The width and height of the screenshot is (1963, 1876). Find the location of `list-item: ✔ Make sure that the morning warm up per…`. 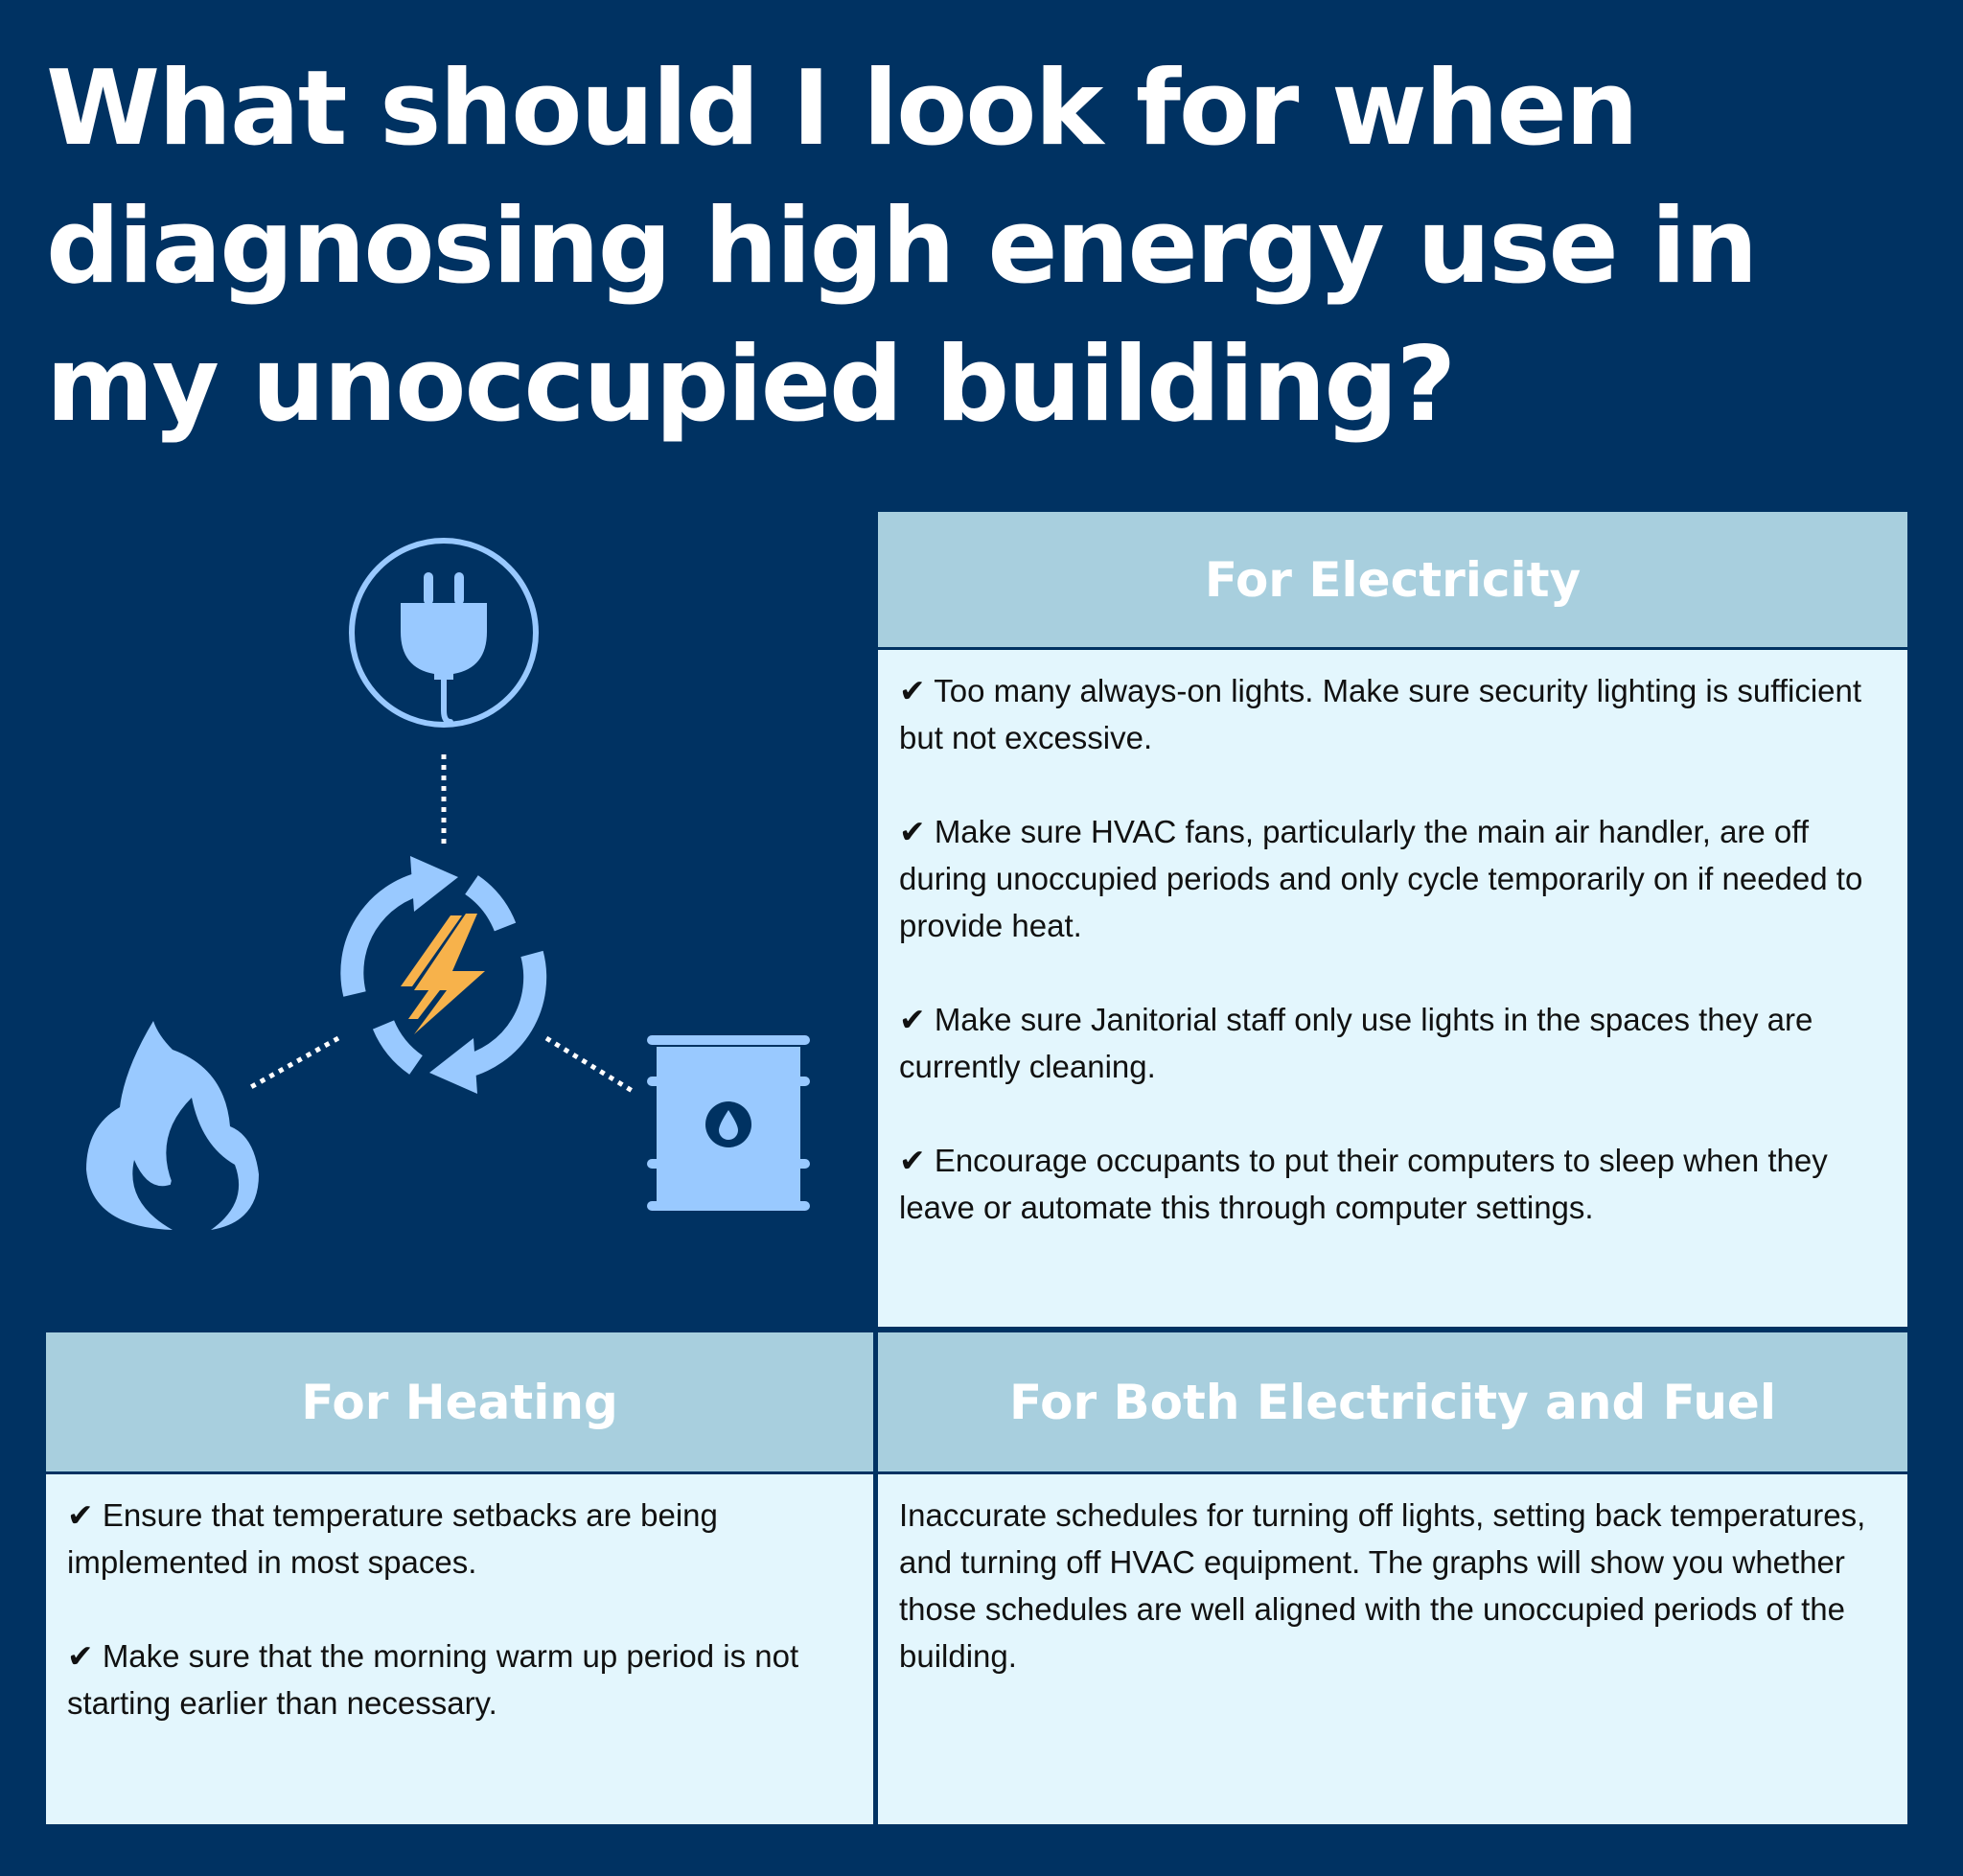

list-item: ✔ Make sure that the morning warm up per… is located at coordinates (433, 1679).